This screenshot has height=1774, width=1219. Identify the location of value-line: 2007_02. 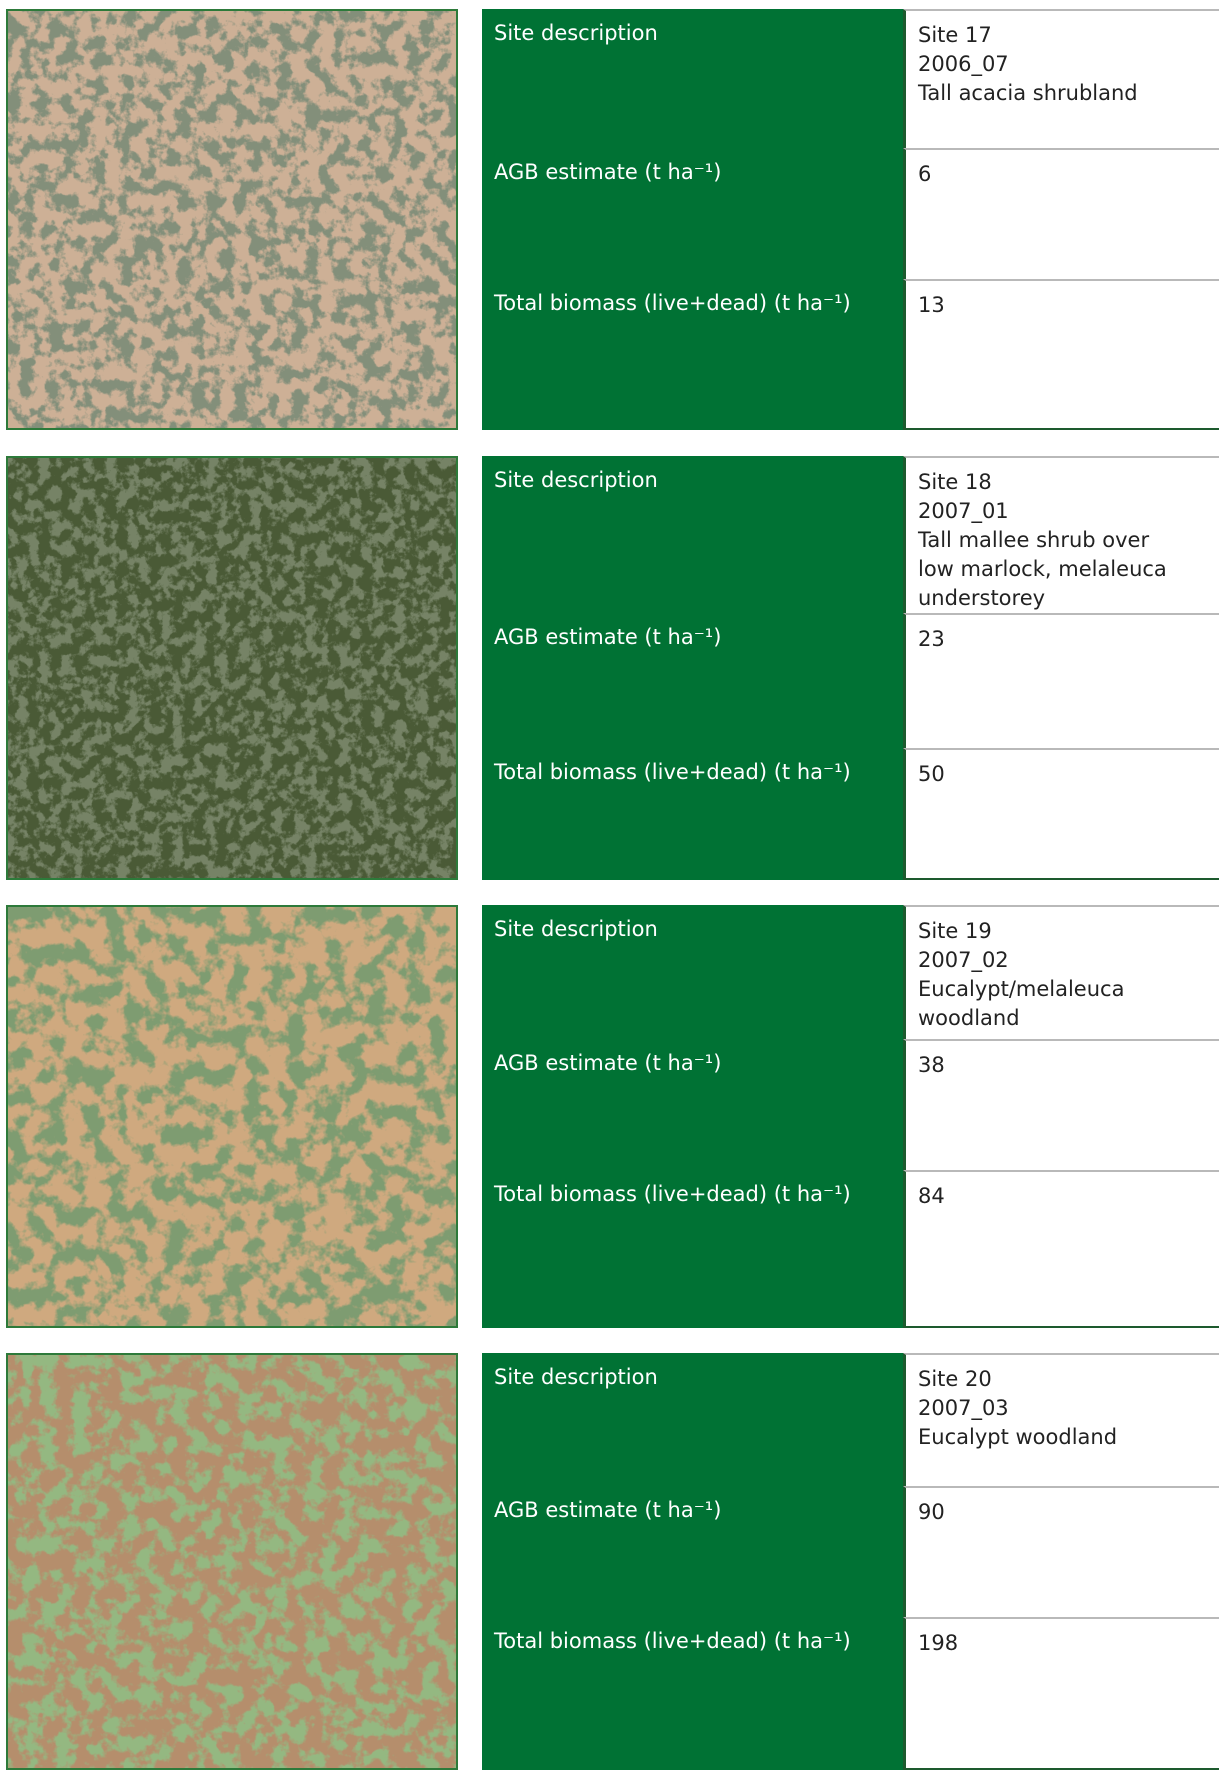
(963, 960).